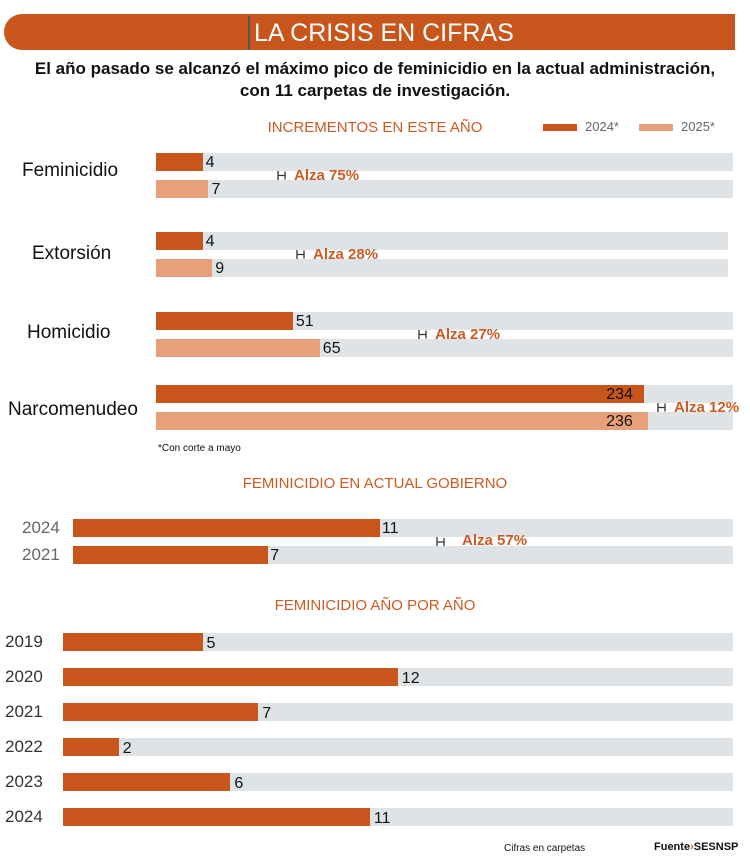 The height and width of the screenshot is (866, 750). I want to click on data-label: 2, so click(127, 748).